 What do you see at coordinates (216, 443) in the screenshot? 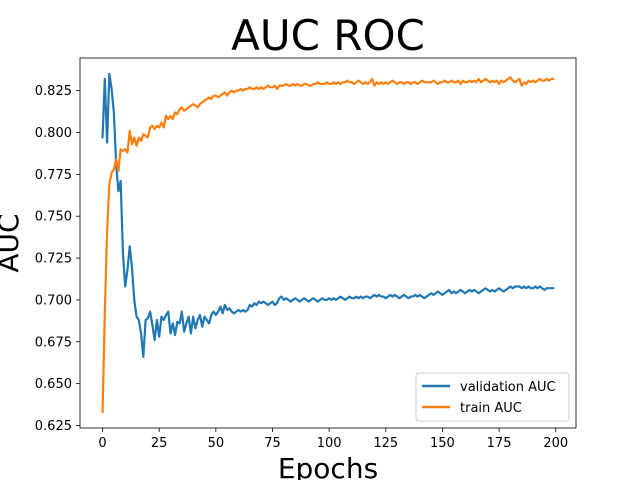
I see `x-tick-label: 50` at bounding box center [216, 443].